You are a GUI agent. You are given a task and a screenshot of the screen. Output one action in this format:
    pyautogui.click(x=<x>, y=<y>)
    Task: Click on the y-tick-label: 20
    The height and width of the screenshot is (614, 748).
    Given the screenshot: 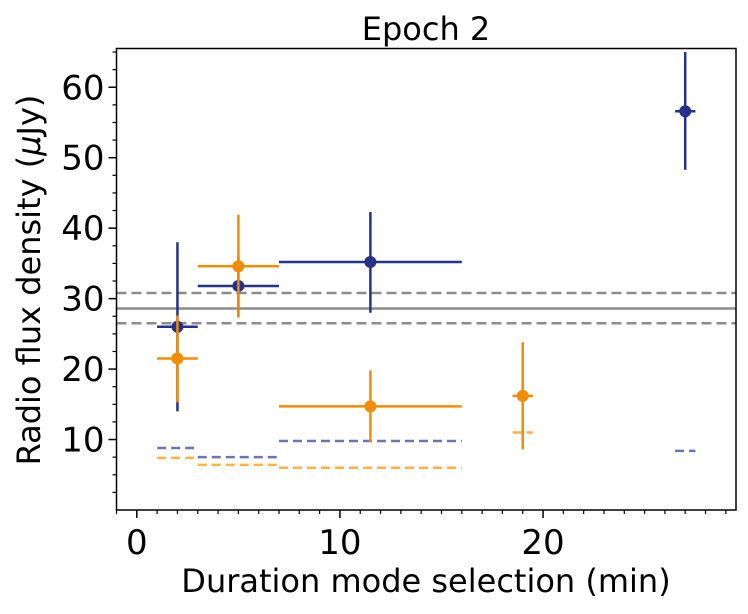 What is the action you would take?
    pyautogui.click(x=82, y=370)
    